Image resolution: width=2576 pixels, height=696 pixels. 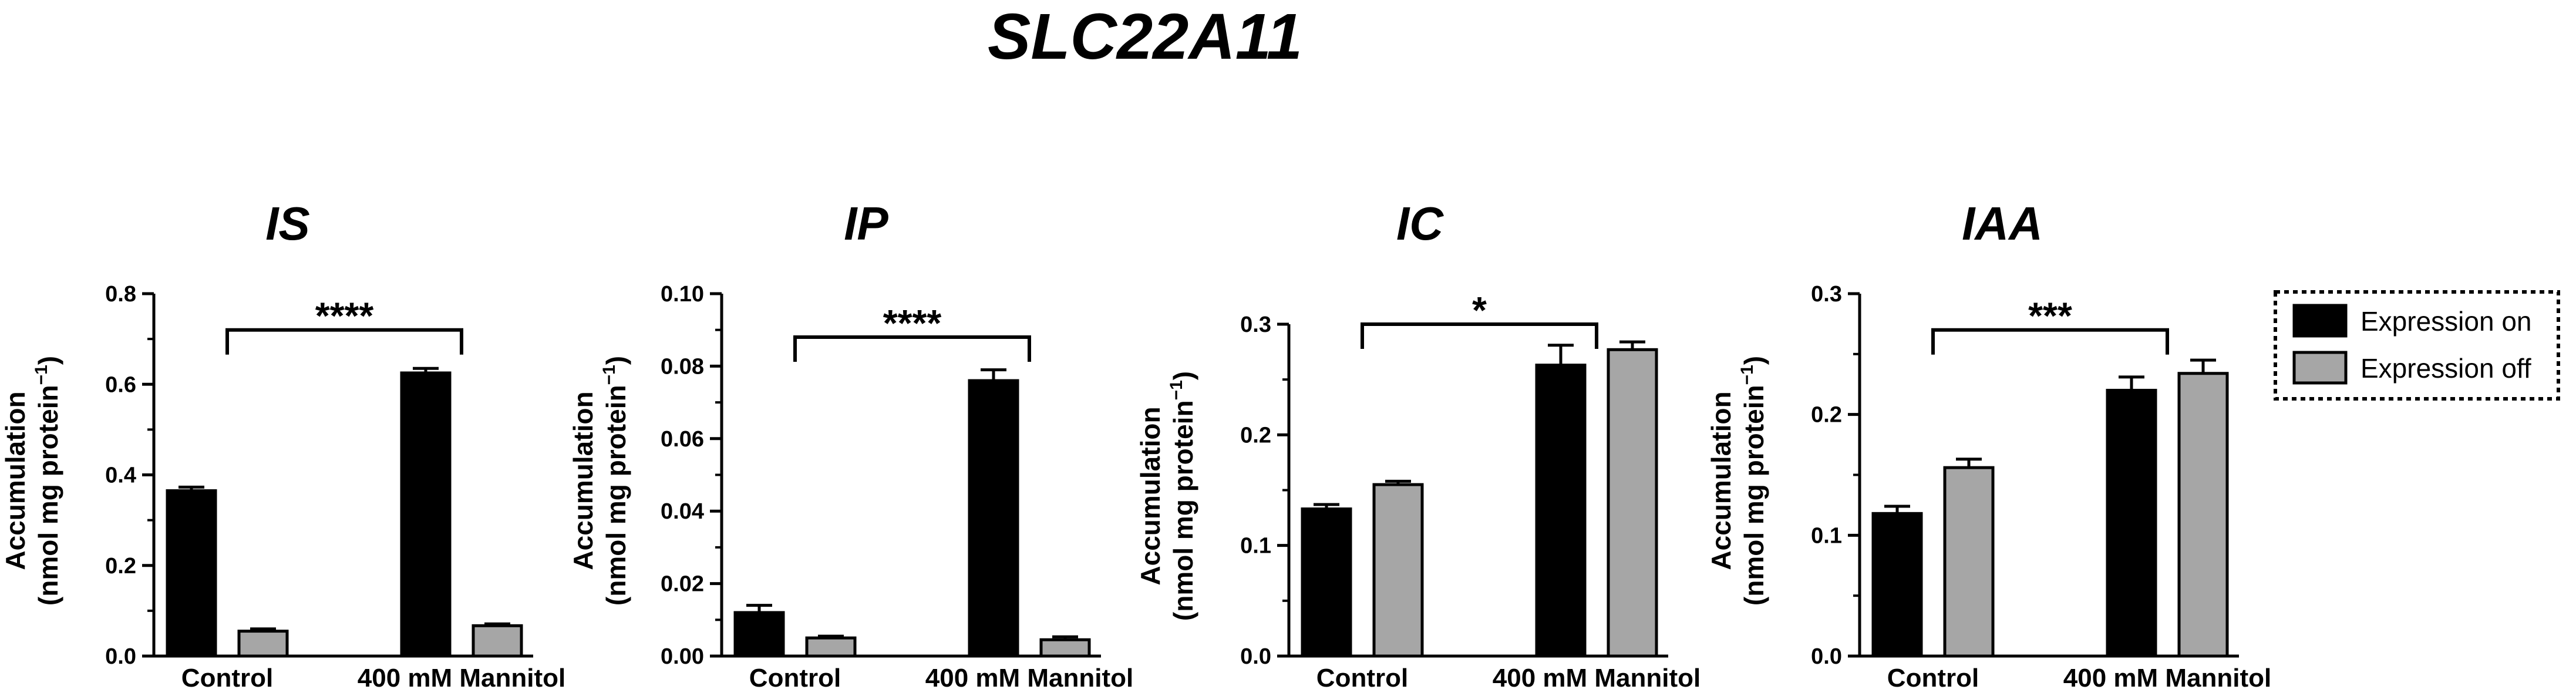 What do you see at coordinates (1145, 37) in the screenshot?
I see `figure-title: SLC22A11` at bounding box center [1145, 37].